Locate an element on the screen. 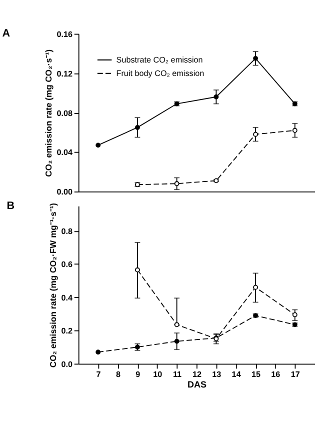 The width and height of the screenshot is (320, 435). legend-label: Fruit body CO₂ emission is located at coordinates (160, 73).